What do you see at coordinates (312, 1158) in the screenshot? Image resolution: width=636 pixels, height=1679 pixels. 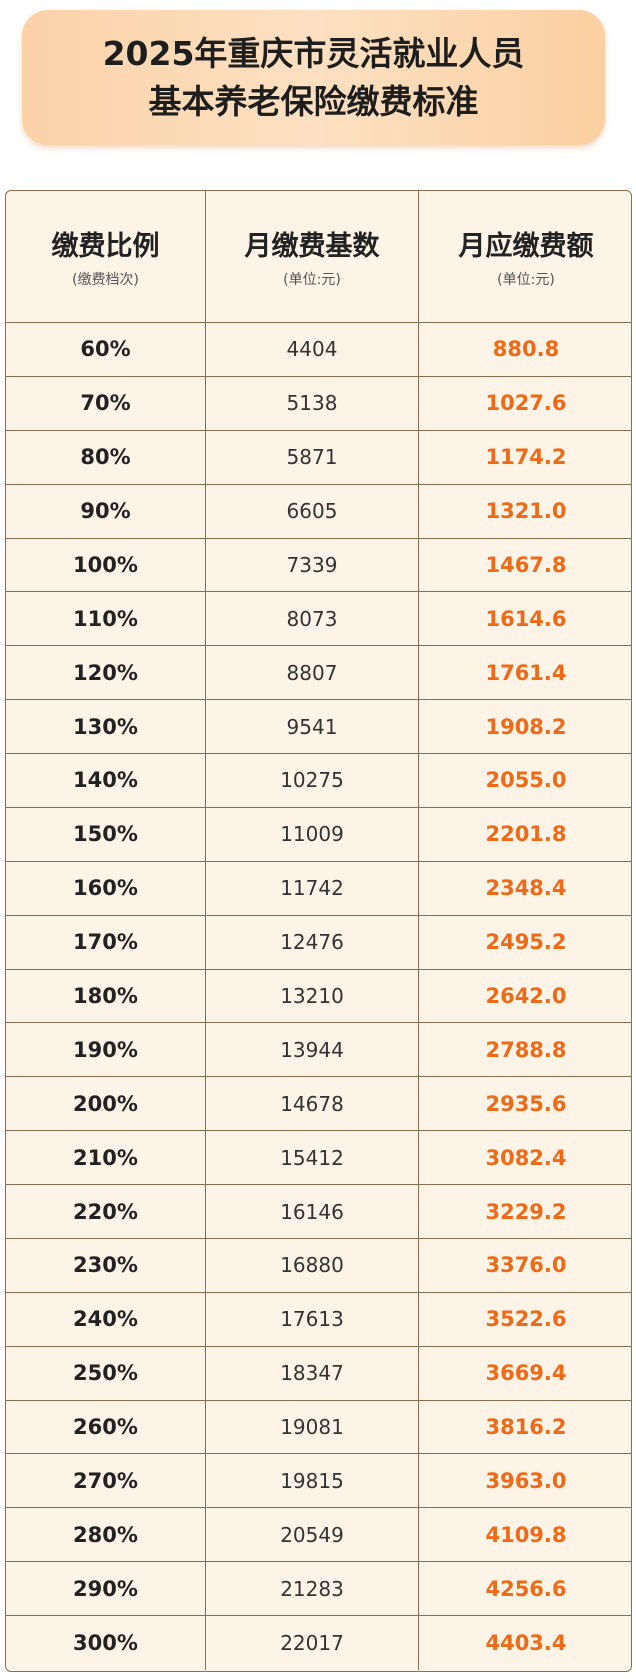 I see `table-cell: 15412` at bounding box center [312, 1158].